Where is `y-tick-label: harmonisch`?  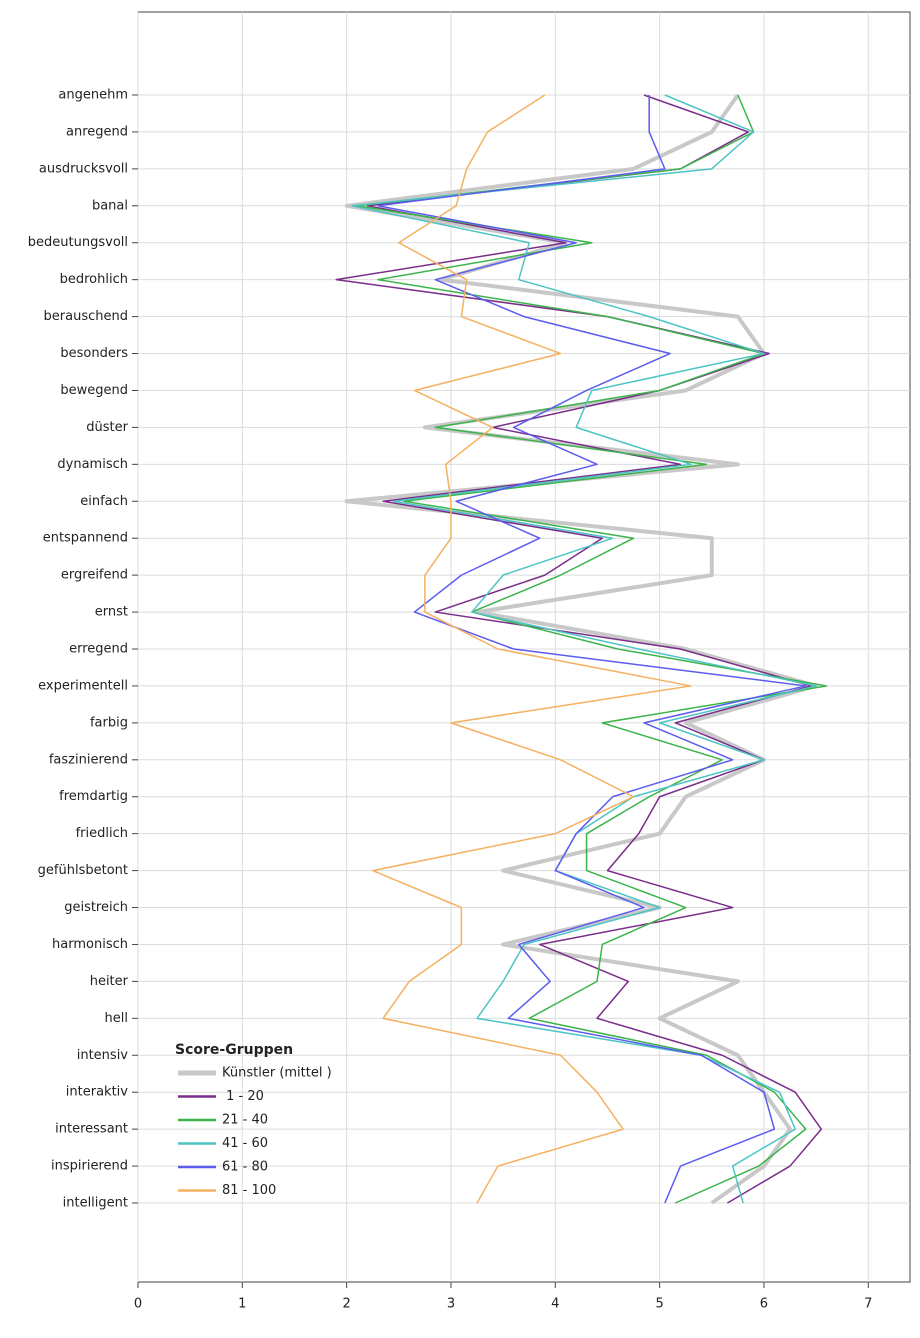 y-tick-label: harmonisch is located at coordinates (90, 944).